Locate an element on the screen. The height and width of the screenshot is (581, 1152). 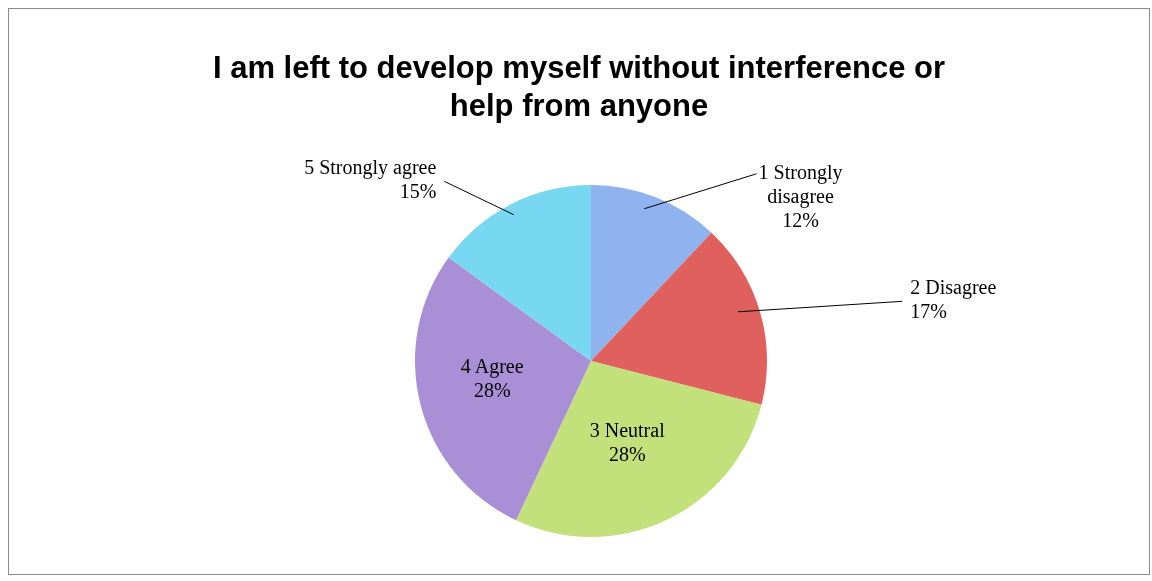
chart-title: I am left to develop myself without interference or help from anyone is located at coordinates (579, 87).